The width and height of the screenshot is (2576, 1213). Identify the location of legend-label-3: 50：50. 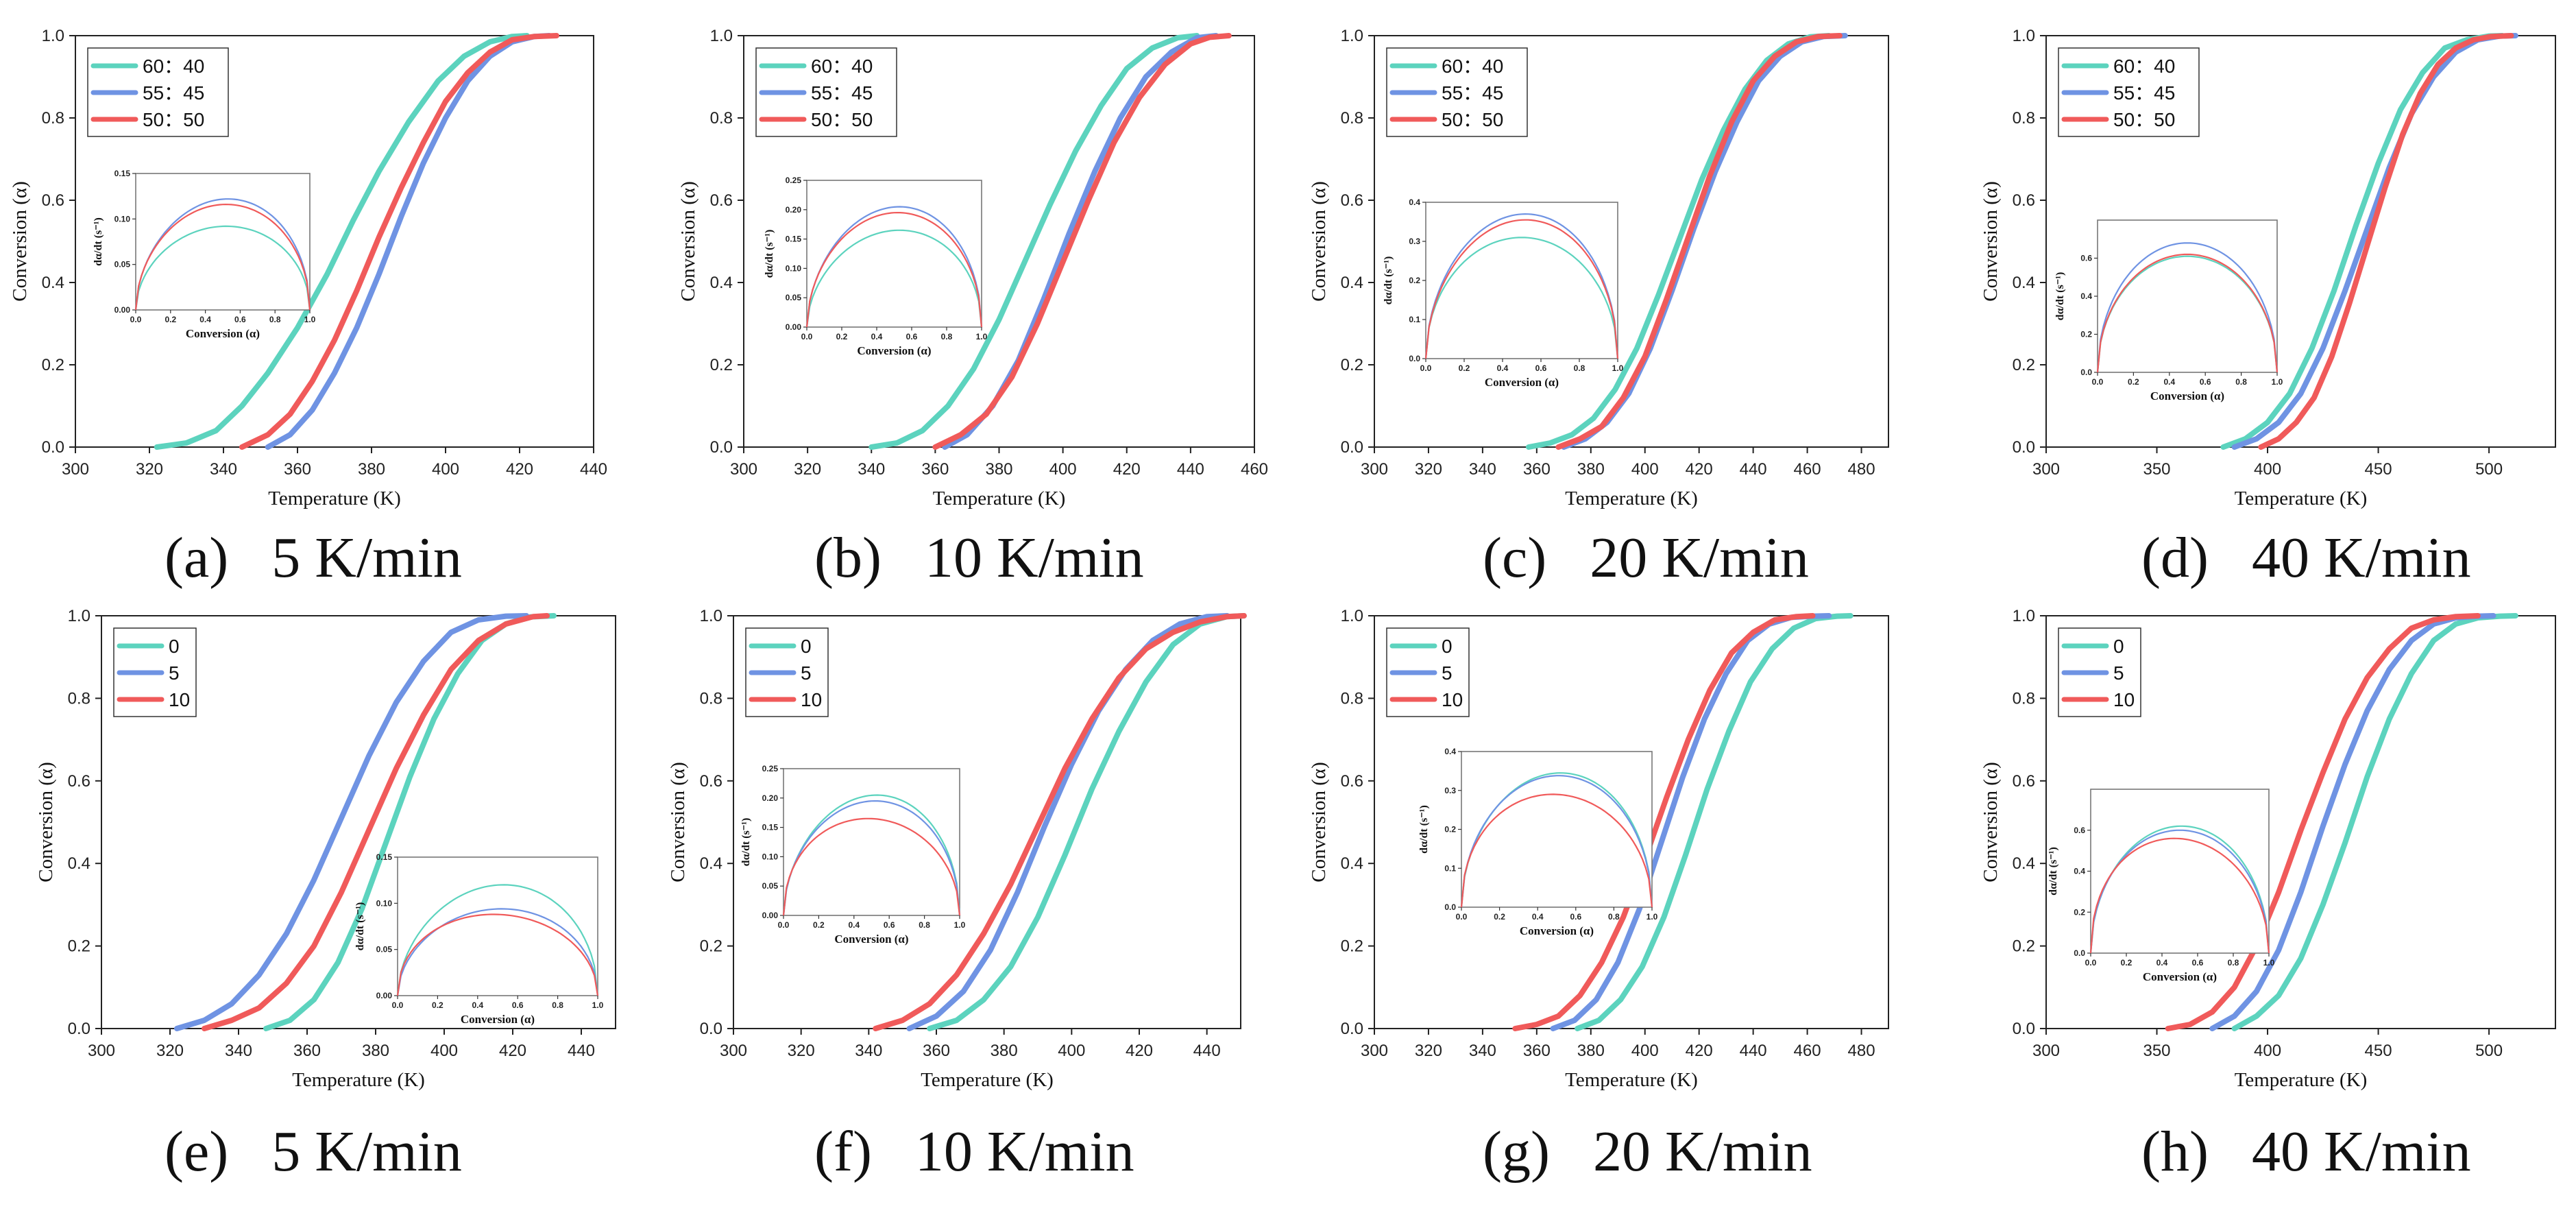
(173, 119).